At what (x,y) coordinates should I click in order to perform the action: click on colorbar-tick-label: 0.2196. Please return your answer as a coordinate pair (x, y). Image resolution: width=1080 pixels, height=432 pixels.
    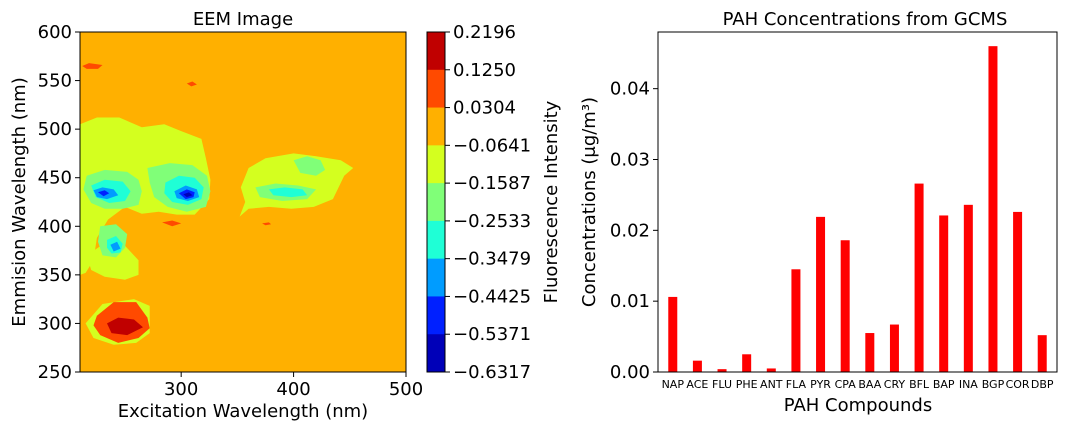
    Looking at the image, I should click on (484, 32).